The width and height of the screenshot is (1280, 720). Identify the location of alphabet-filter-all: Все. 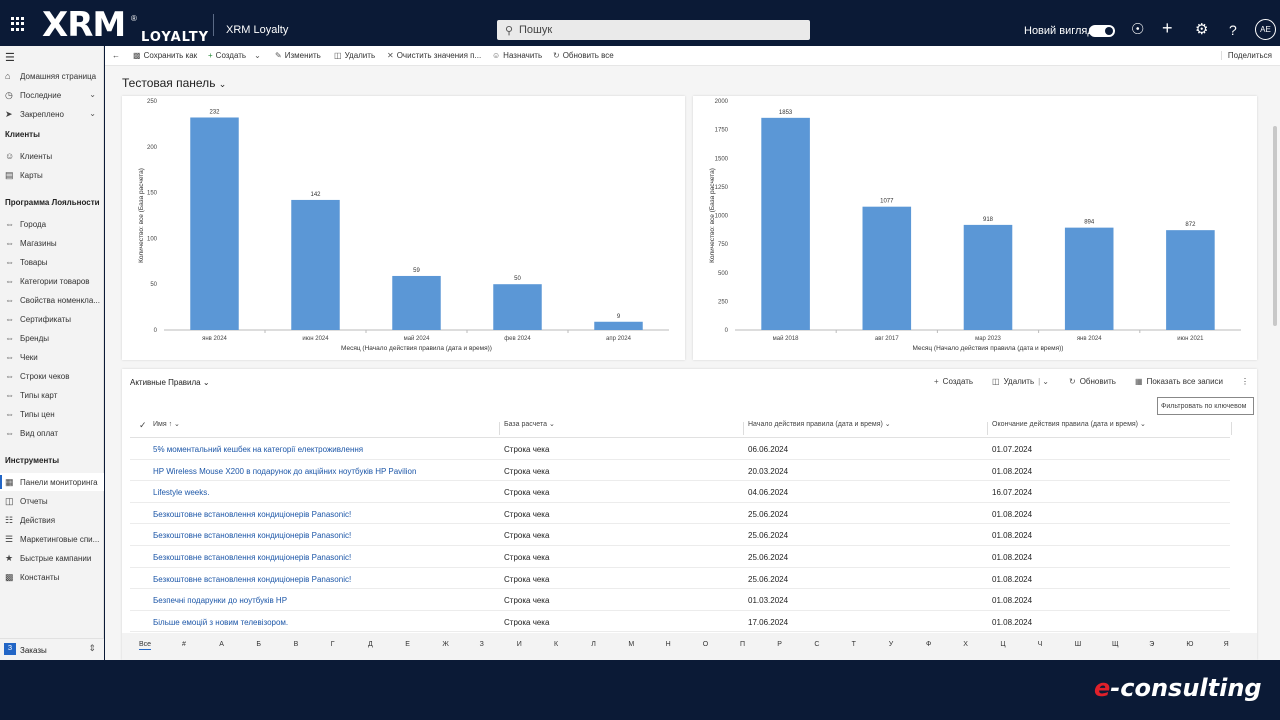
(145, 645).